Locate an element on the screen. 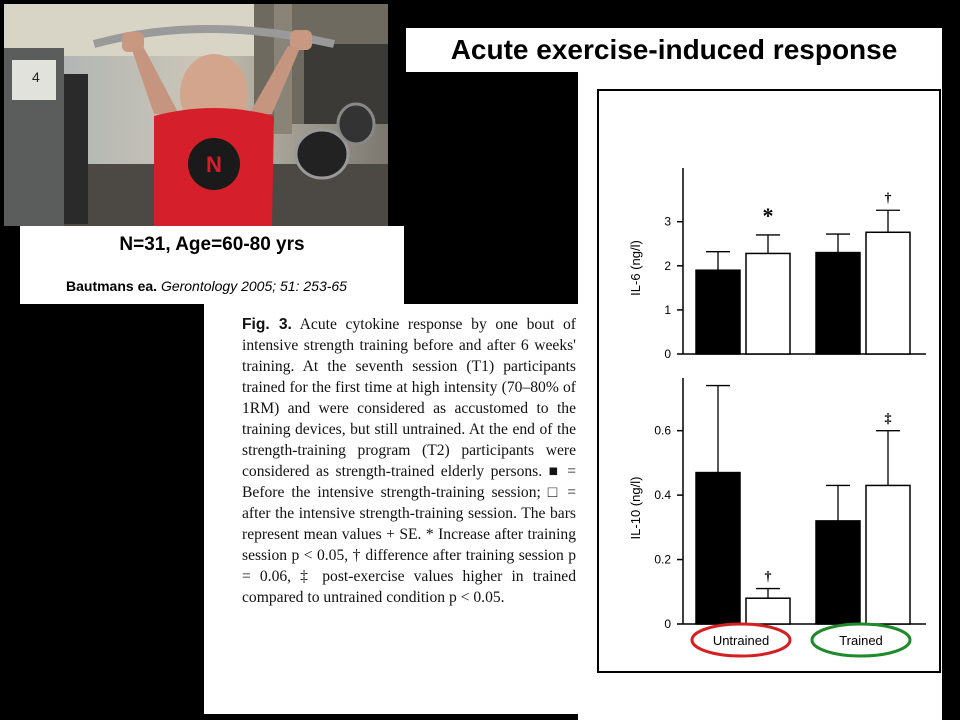 This screenshot has height=720, width=960. significance-mark-1-1: ‡ is located at coordinates (888, 419).